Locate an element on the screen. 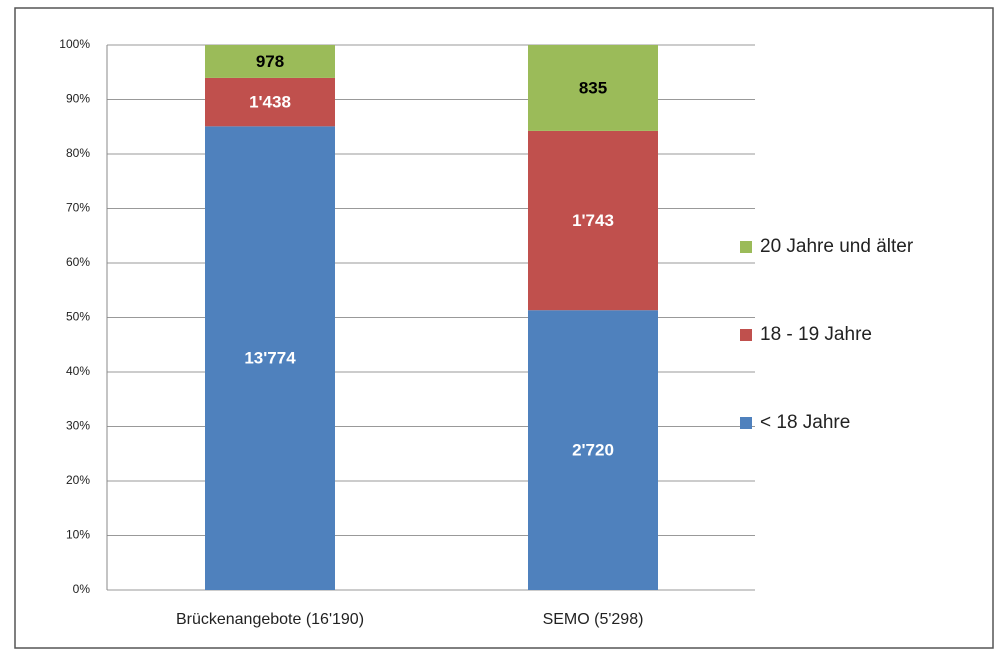 This screenshot has width=1002, height=653. data-label: 1'743 is located at coordinates (593, 220).